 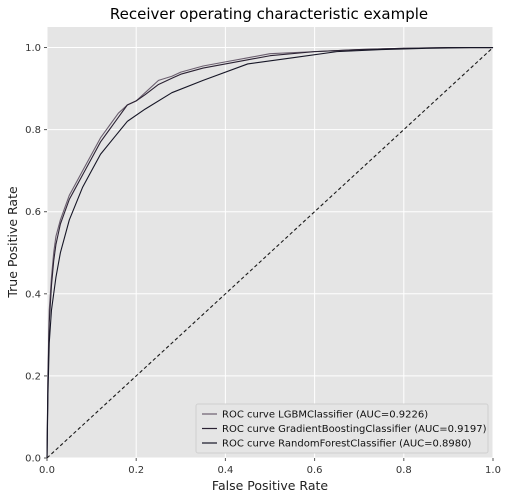 What do you see at coordinates (33, 130) in the screenshot?
I see `y-tick-label: 0.8` at bounding box center [33, 130].